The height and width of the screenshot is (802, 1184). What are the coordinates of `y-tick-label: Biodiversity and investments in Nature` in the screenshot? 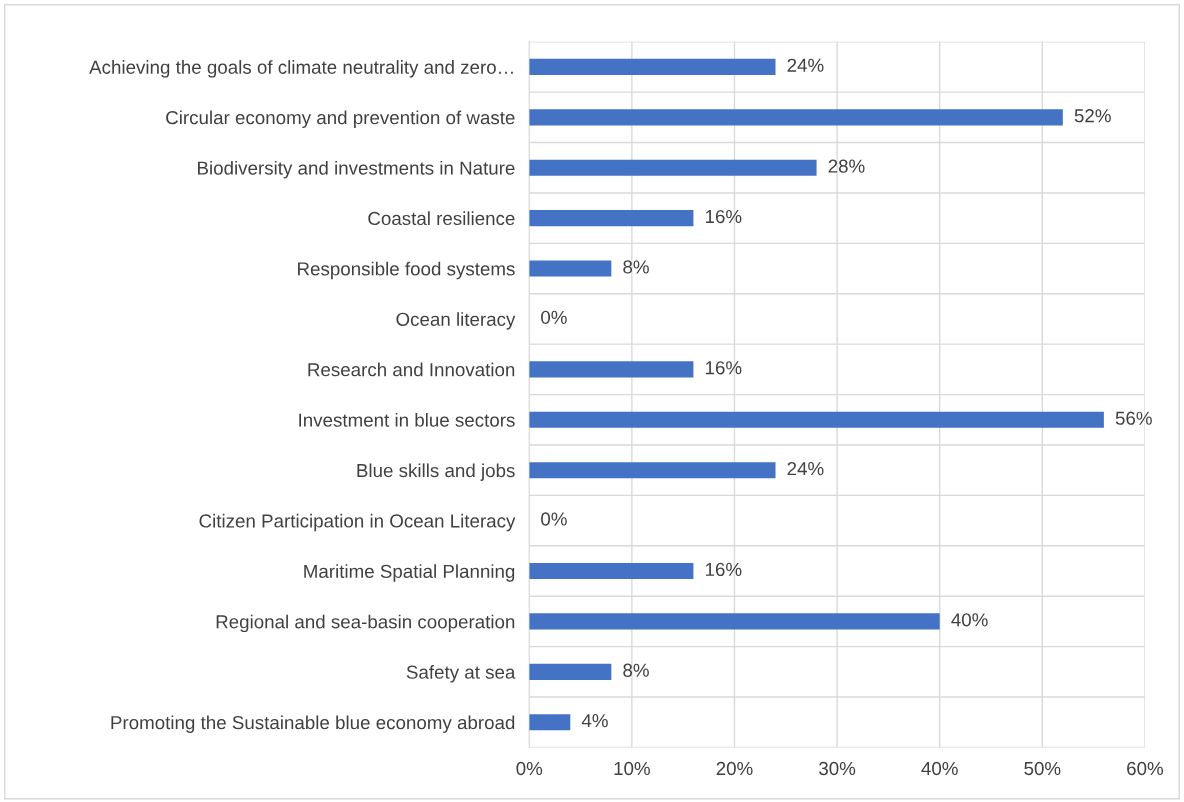 It's located at (356, 169).